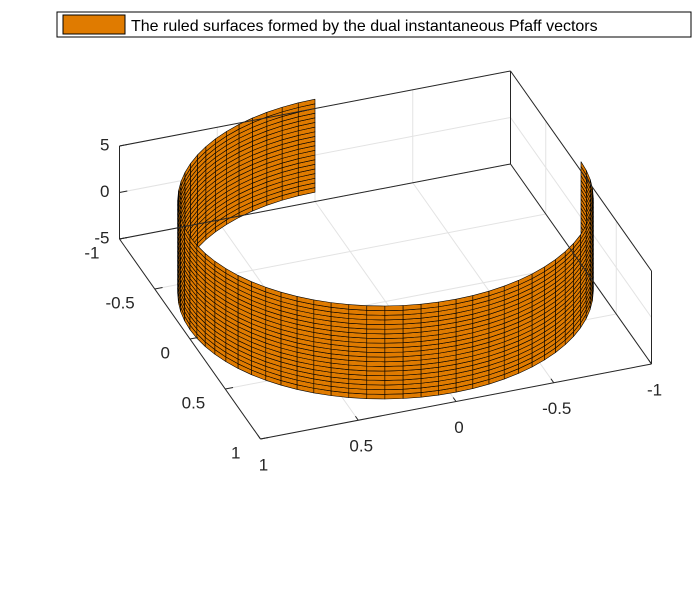  I want to click on z-tick-label: -5, so click(101, 237).